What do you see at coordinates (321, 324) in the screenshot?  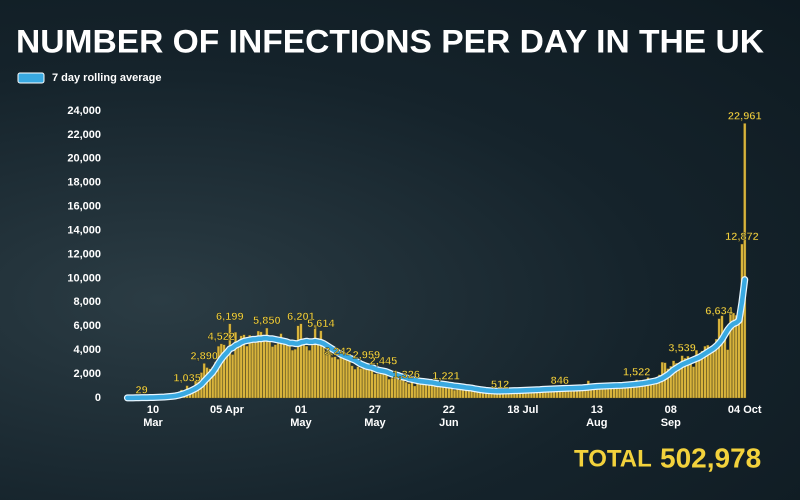 I see `data-label: 5,614` at bounding box center [321, 324].